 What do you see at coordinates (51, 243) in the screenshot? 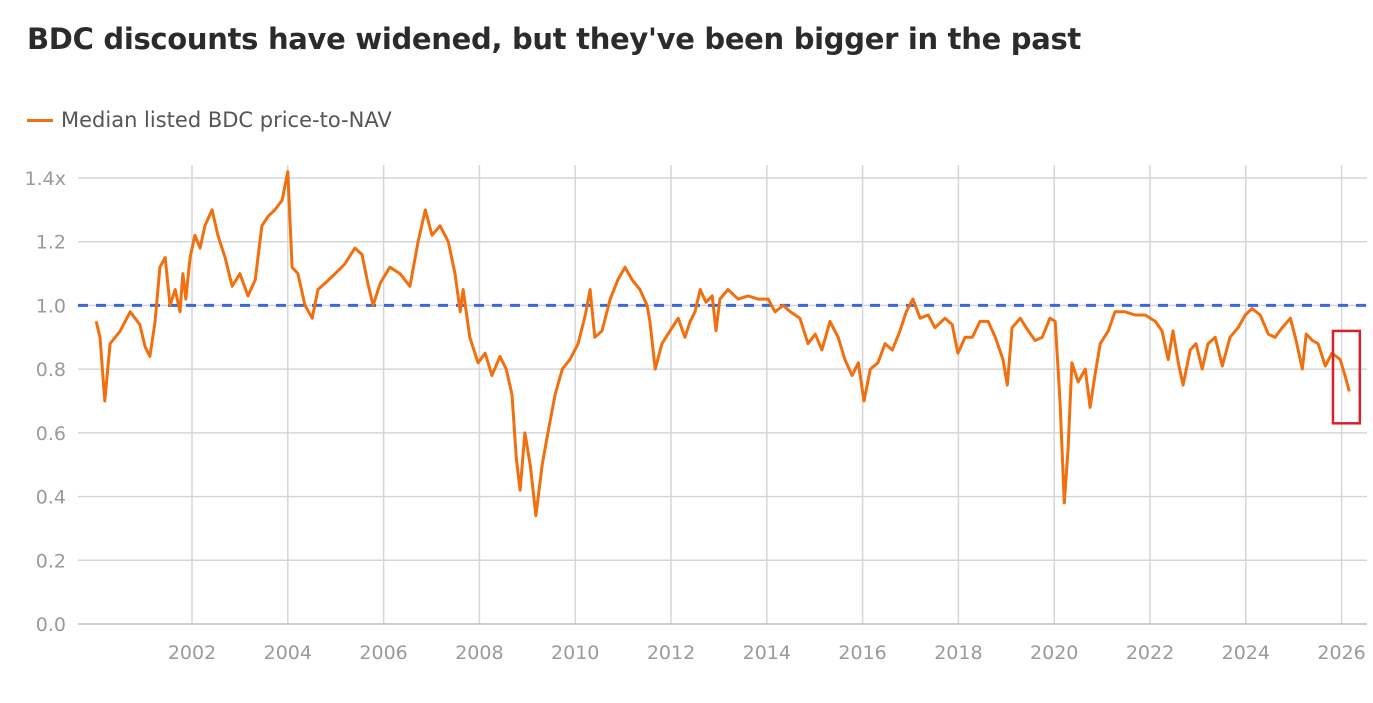
I see `y-tick-label: 1.2` at bounding box center [51, 243].